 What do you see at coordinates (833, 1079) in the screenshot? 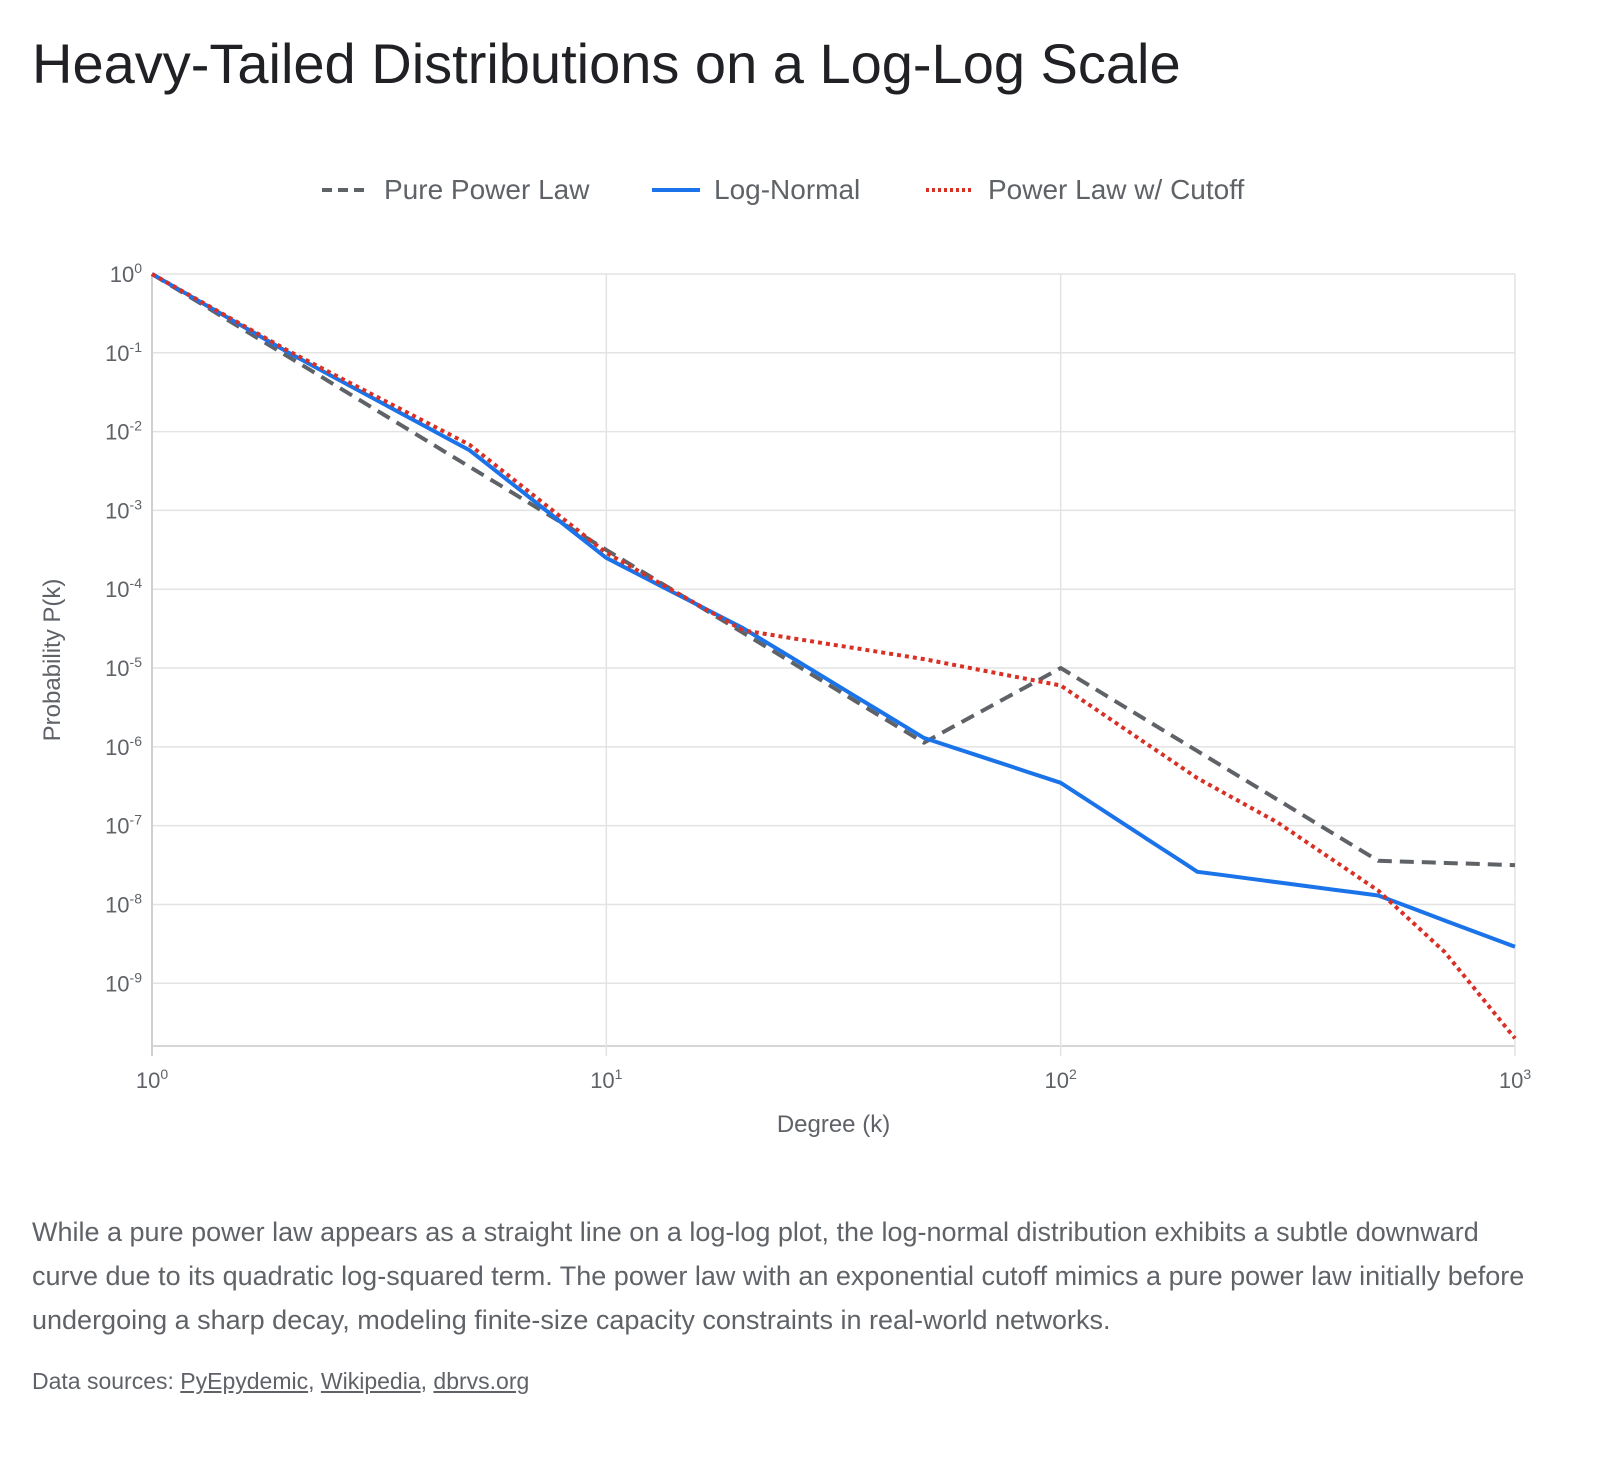
I see `x-axis-ticks: 10⁰ 10¹ 10² 10³` at bounding box center [833, 1079].